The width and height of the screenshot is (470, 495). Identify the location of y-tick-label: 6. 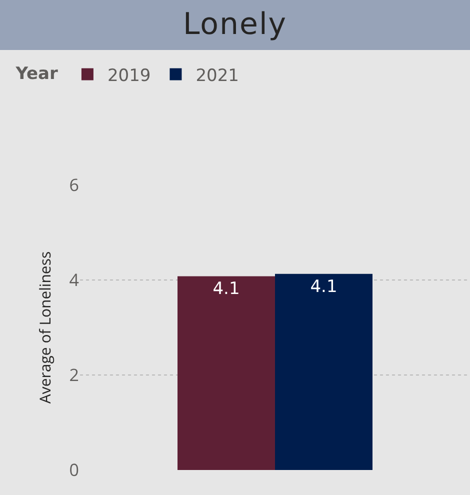
(74, 184).